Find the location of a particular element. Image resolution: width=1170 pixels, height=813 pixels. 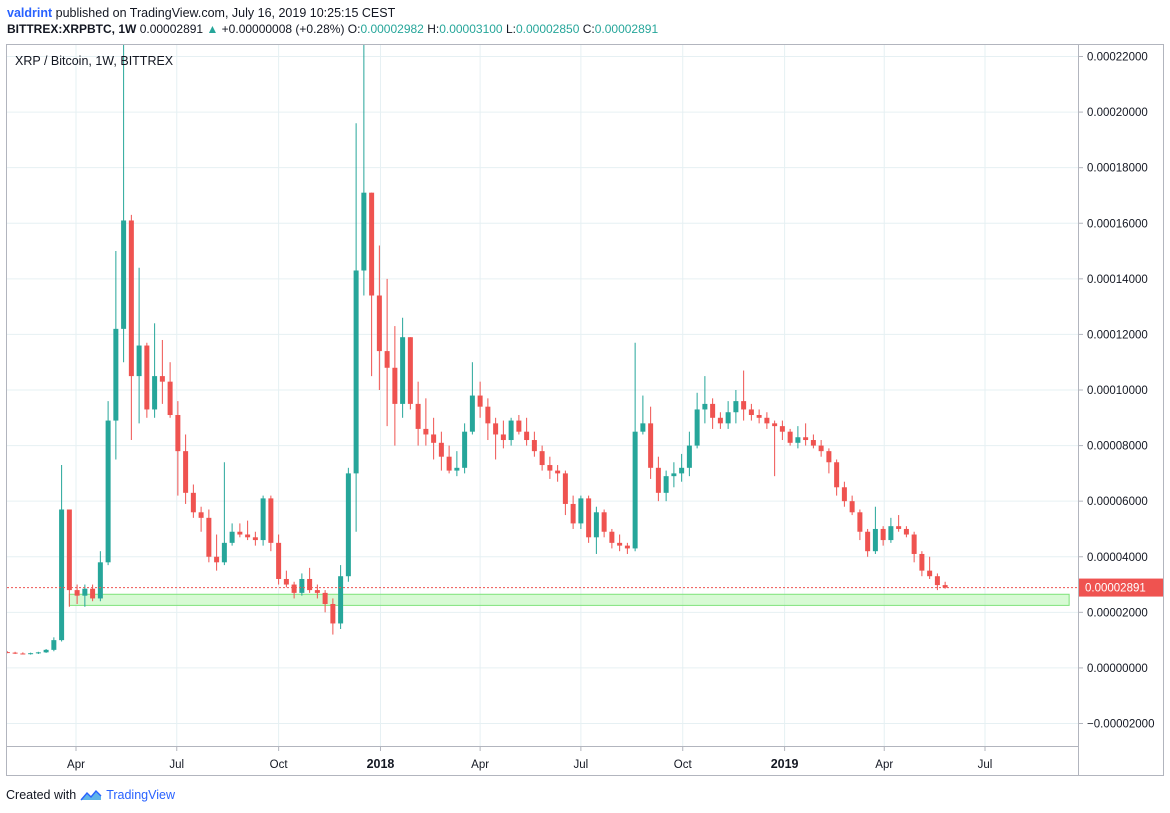

open-label: O: is located at coordinates (354, 29).